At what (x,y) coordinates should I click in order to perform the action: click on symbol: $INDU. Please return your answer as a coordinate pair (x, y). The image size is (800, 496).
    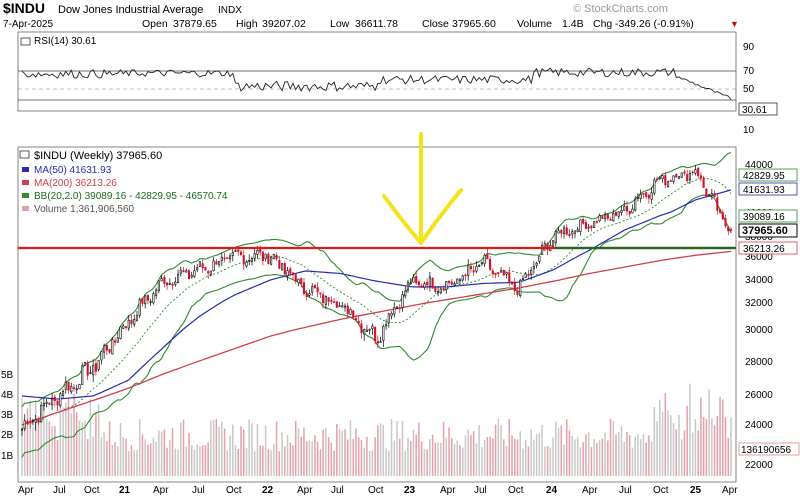
    Looking at the image, I should click on (24, 8).